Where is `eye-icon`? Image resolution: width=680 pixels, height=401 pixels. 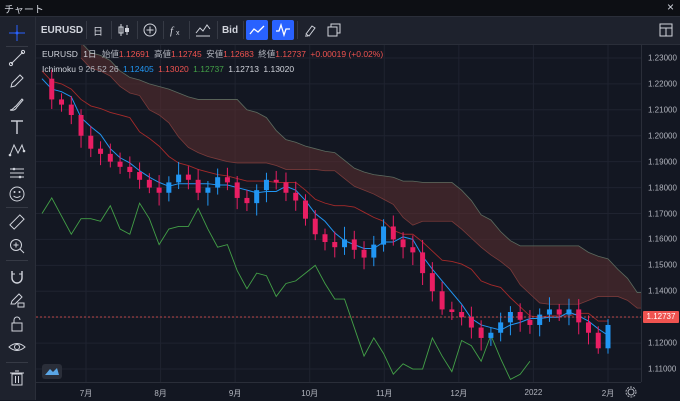 eye-icon is located at coordinates (17, 347).